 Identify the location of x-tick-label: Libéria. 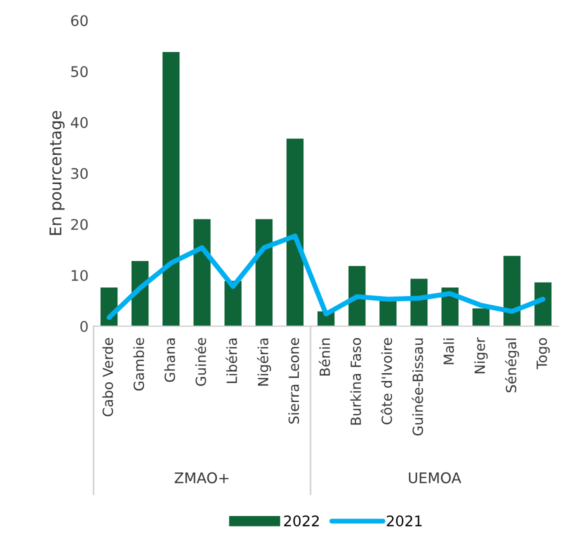
(232, 360).